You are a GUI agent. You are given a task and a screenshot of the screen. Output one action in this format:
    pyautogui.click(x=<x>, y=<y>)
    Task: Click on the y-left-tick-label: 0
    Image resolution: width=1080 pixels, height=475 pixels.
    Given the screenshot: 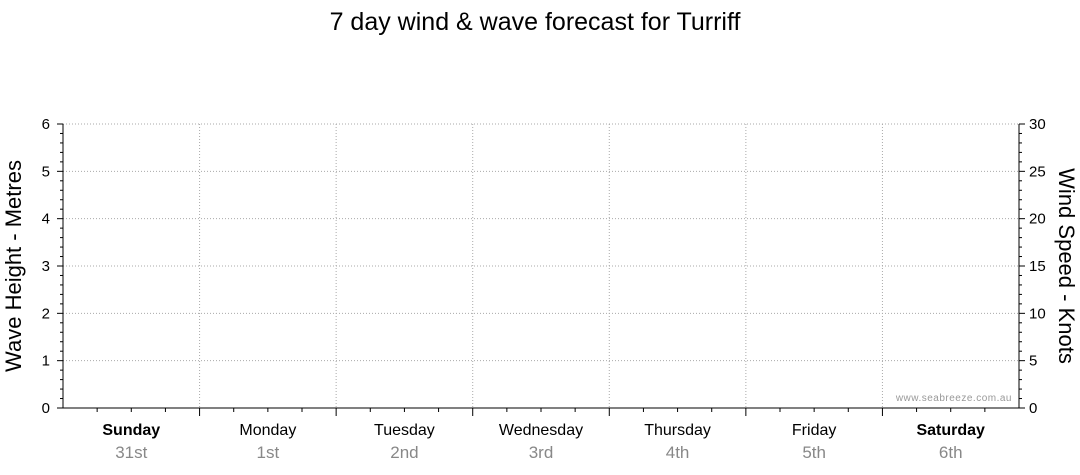 What is the action you would take?
    pyautogui.click(x=46, y=408)
    